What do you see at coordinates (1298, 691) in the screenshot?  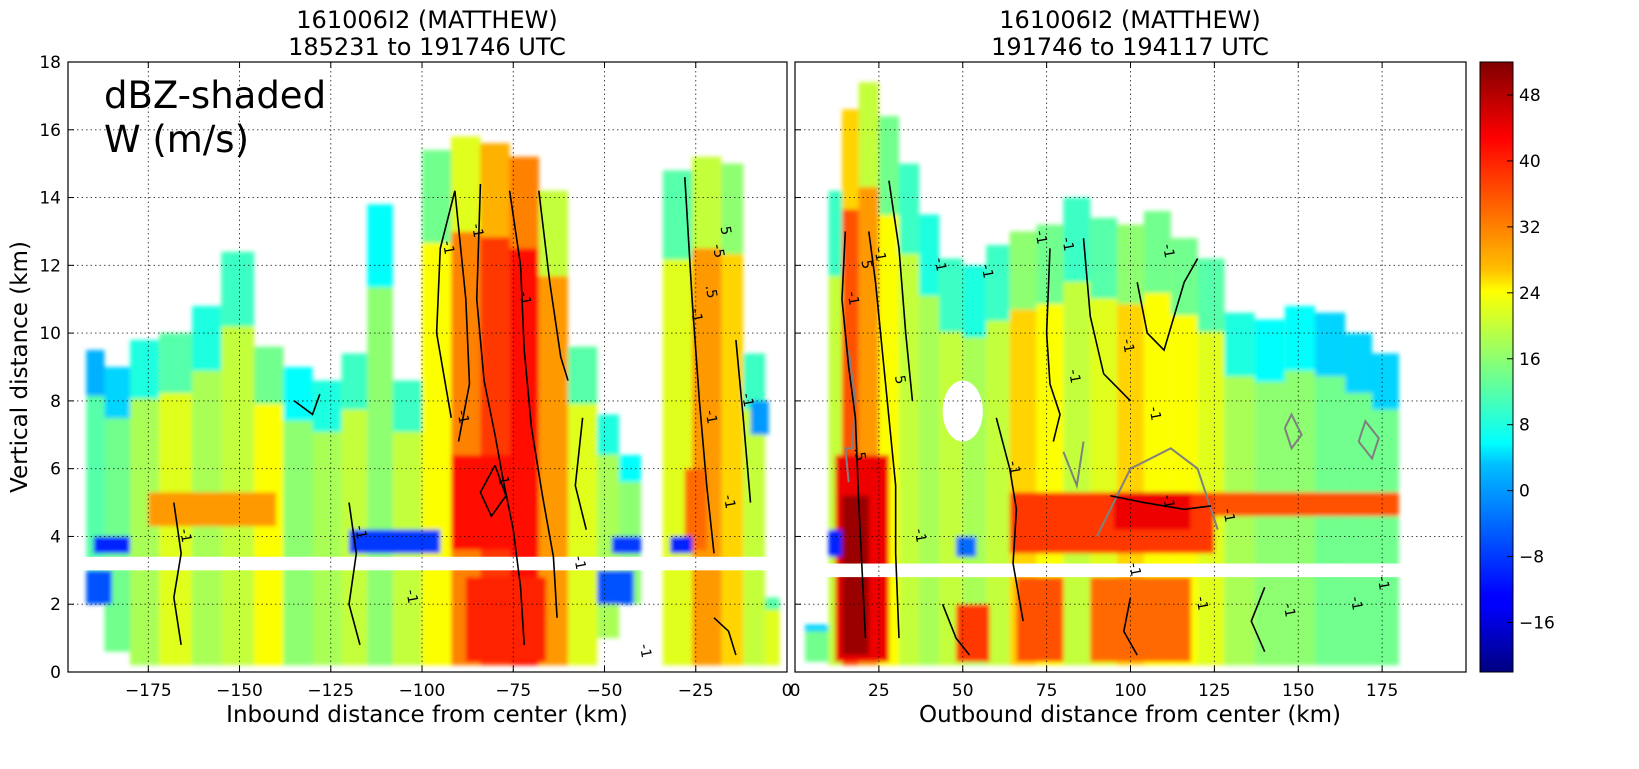 I see `x-tick-label: 150` at bounding box center [1298, 691].